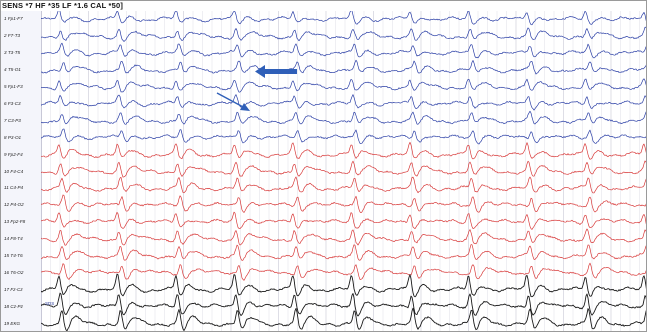 The width and height of the screenshot is (647, 332). I want to click on channel-label-15: 15 T4-T6, so click(13, 255).